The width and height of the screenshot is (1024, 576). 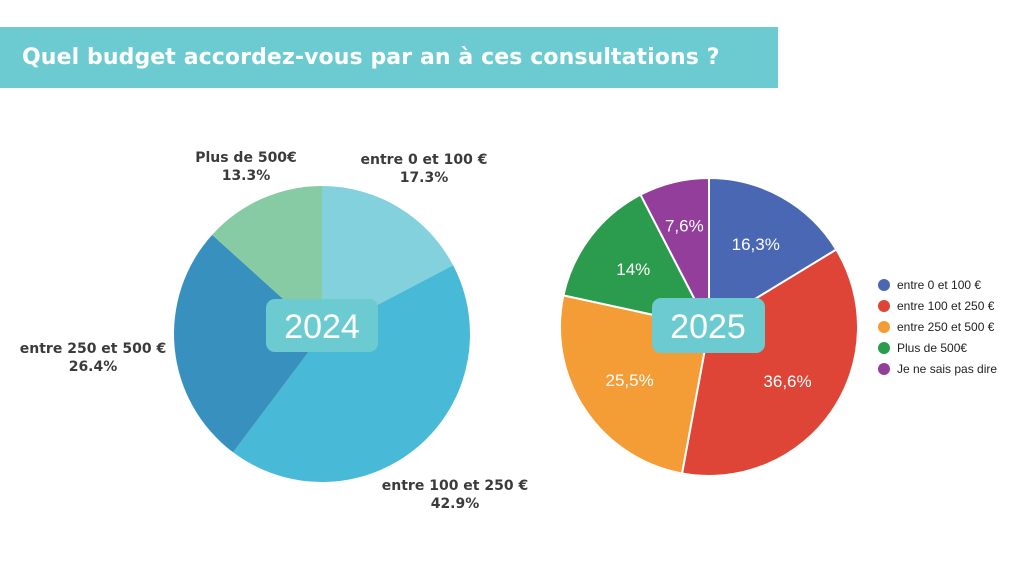 What do you see at coordinates (787, 381) in the screenshot?
I see `slice-value-2025-entre-100-et-250-eur: 36,6%` at bounding box center [787, 381].